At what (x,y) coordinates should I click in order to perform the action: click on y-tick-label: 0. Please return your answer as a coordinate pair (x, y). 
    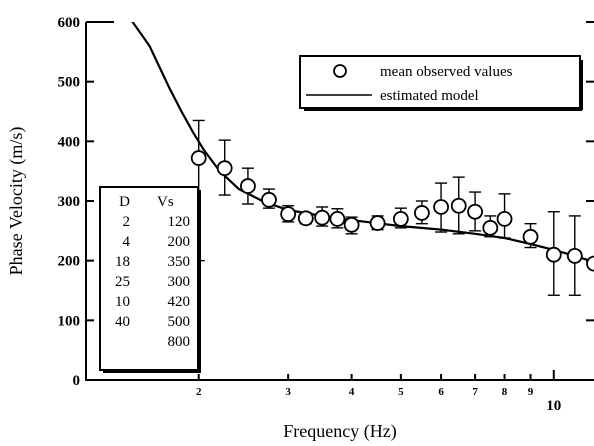
    Looking at the image, I should click on (77, 381).